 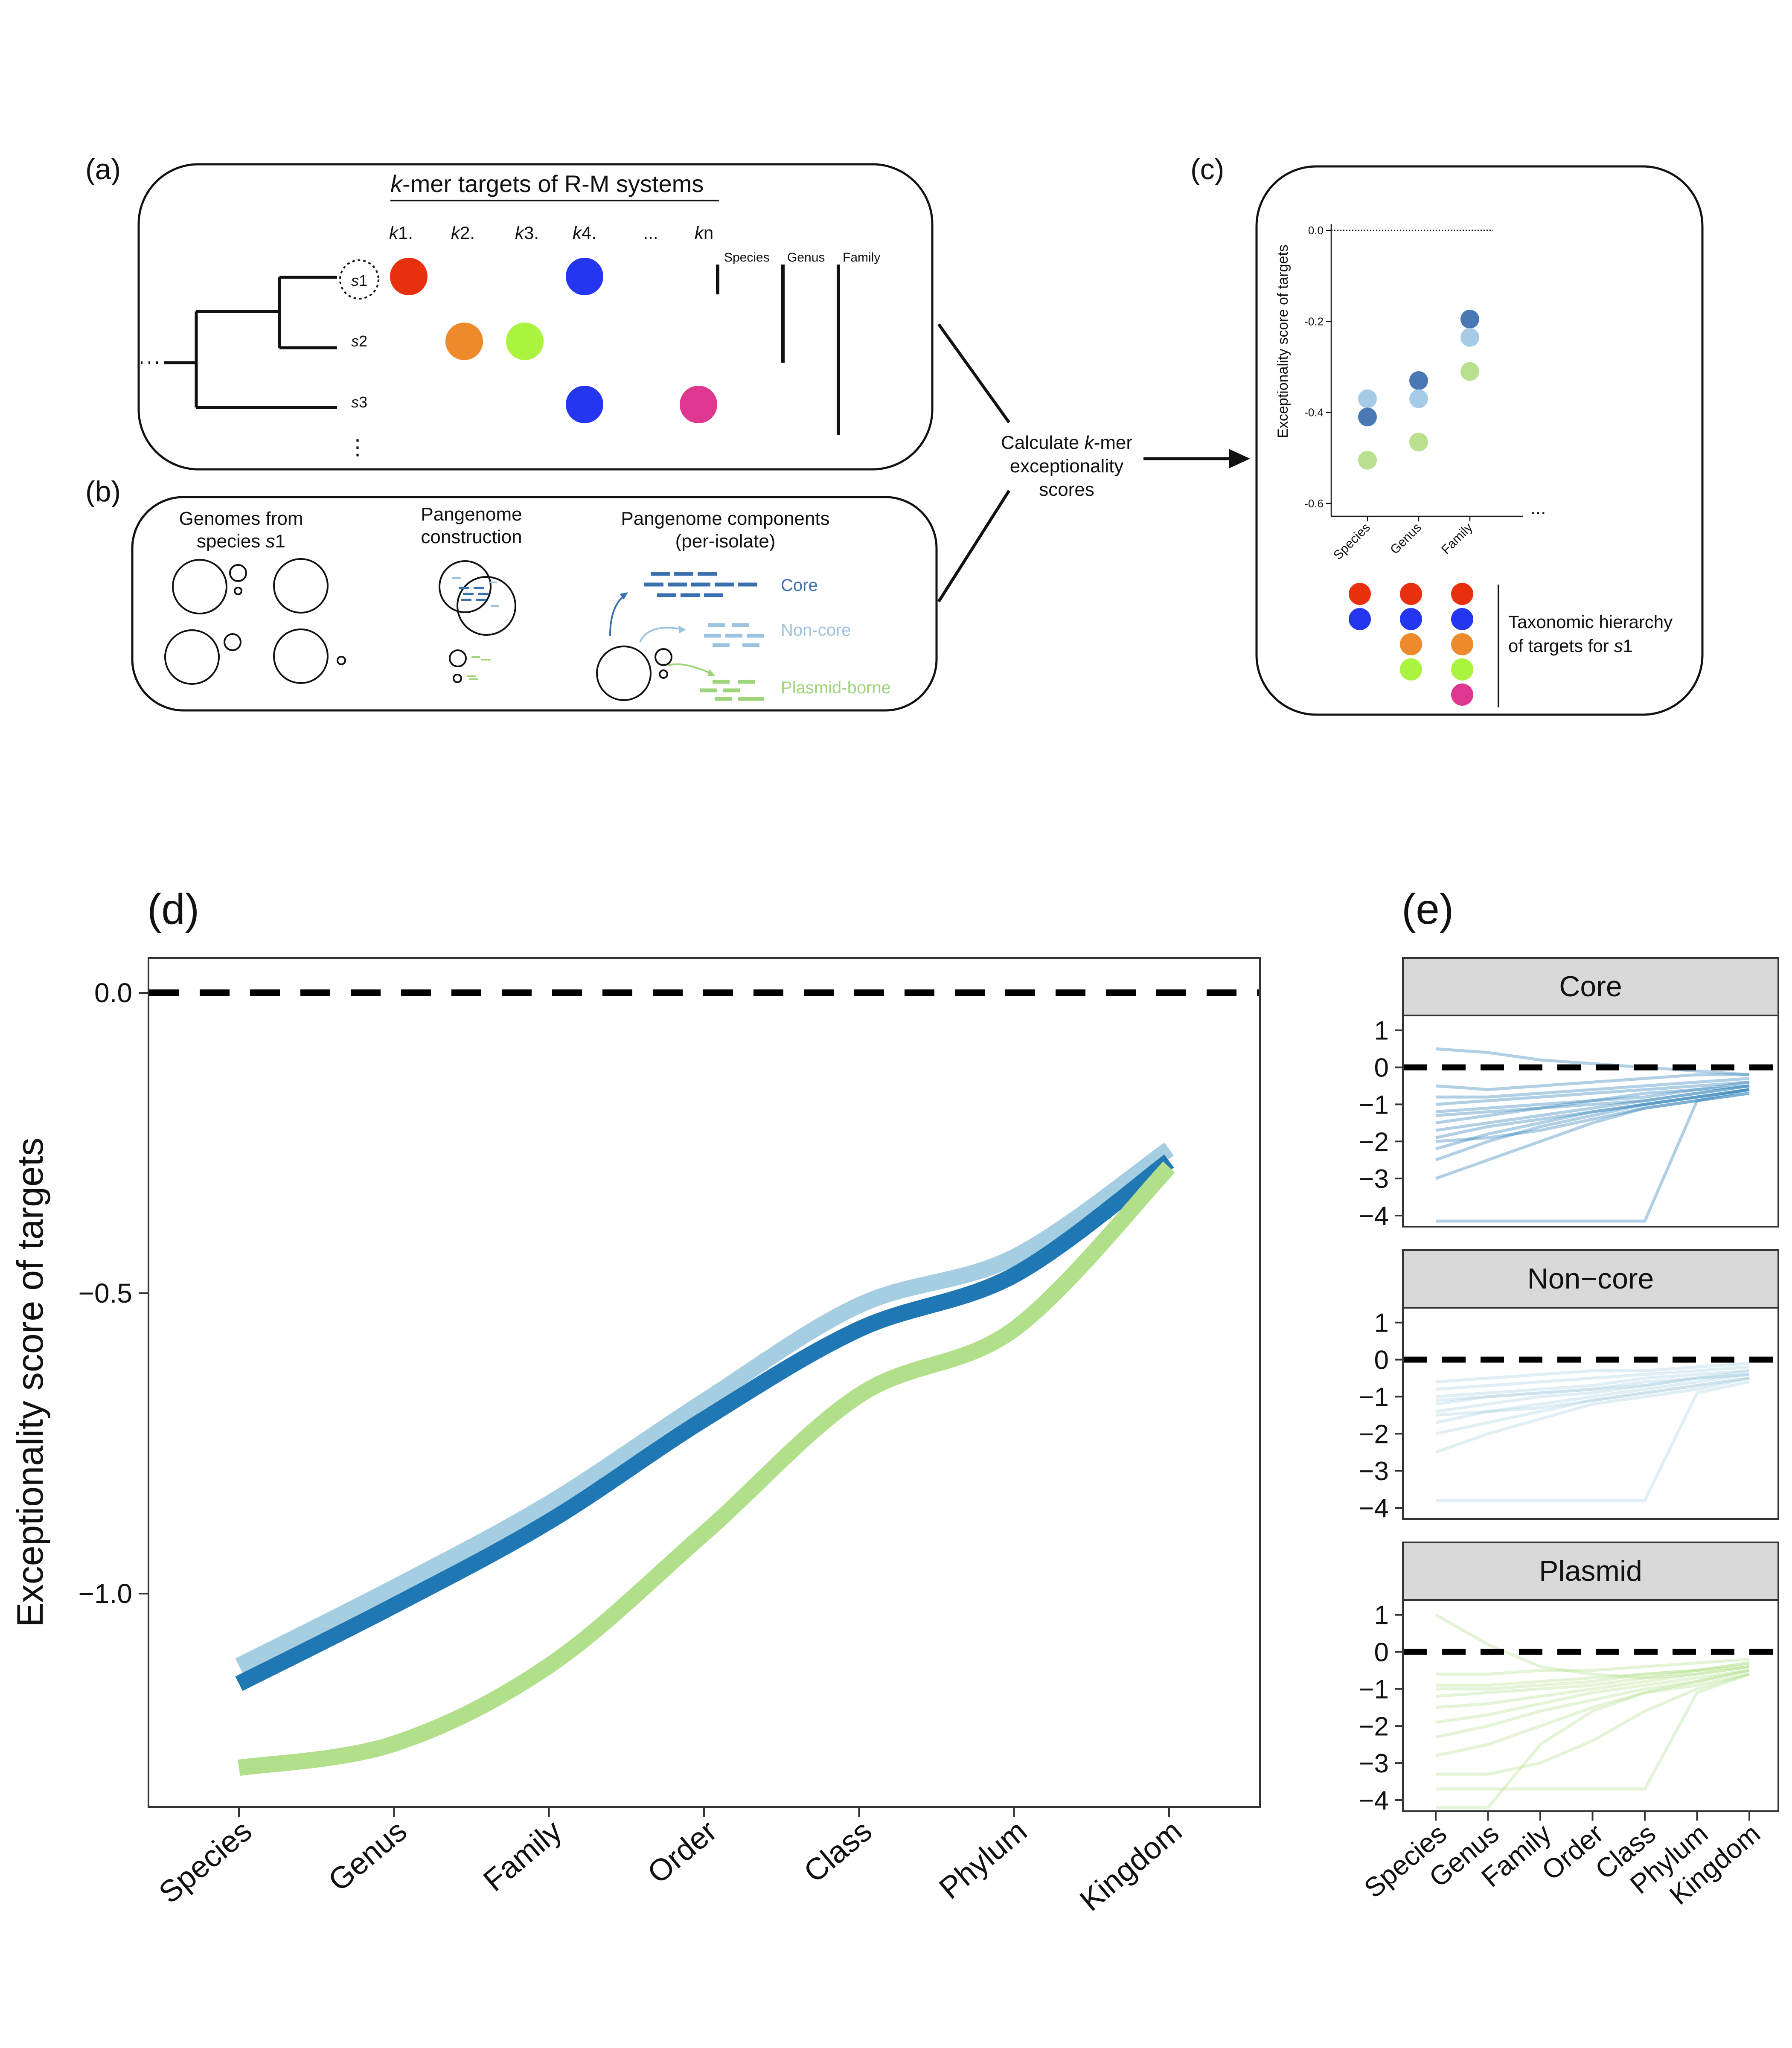 What do you see at coordinates (1066, 490) in the screenshot?
I see `calculate-label-3: scores` at bounding box center [1066, 490].